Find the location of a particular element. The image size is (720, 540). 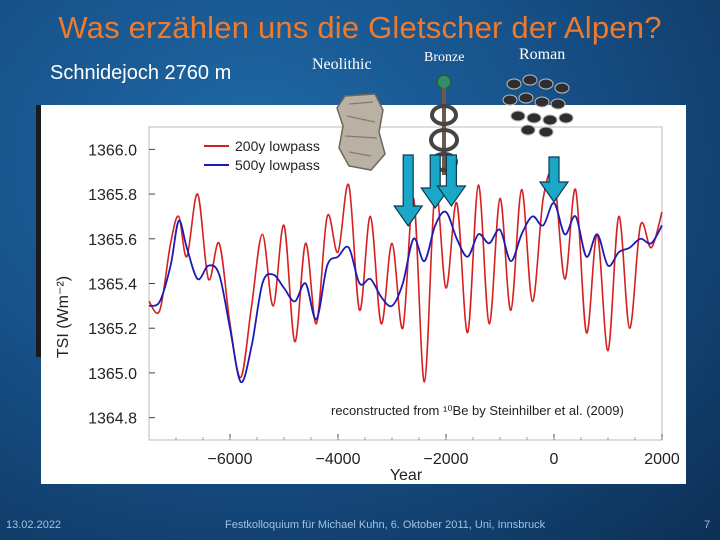

footer-date: 13.02.2022 is located at coordinates (34, 525).